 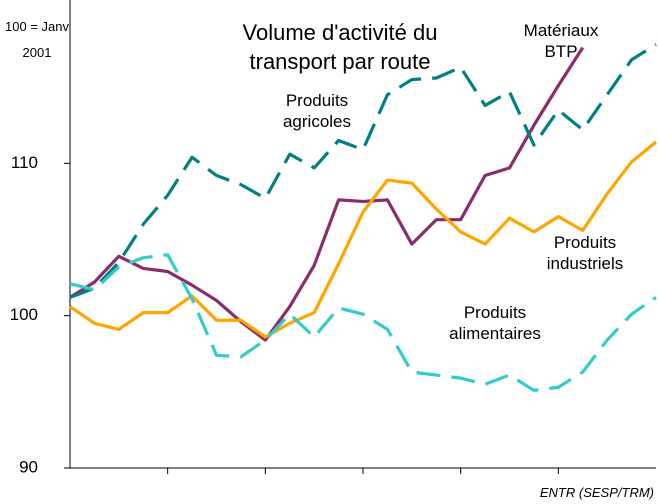 I want to click on y-tick-label: 90, so click(x=28, y=466).